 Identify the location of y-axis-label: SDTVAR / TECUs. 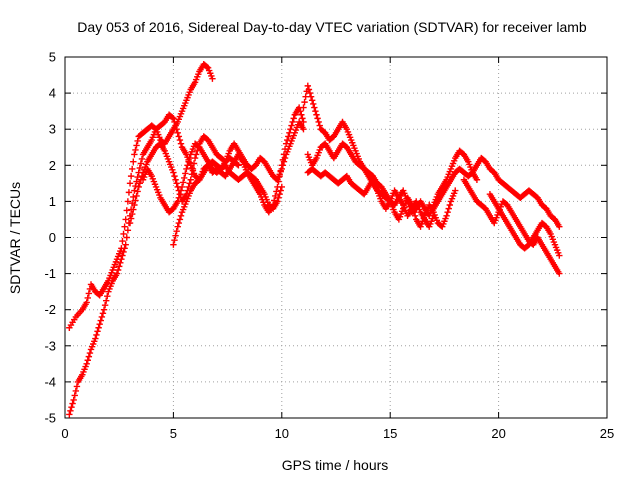
(15, 238).